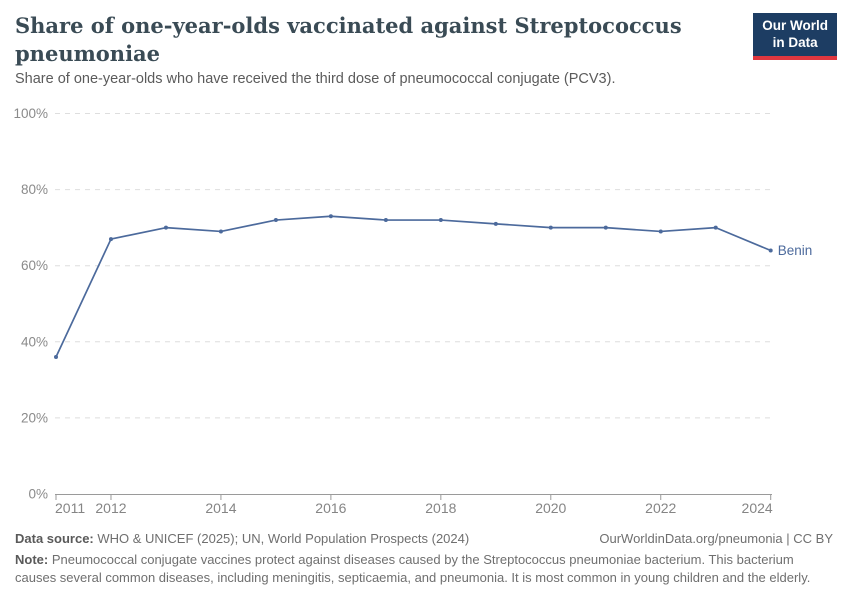  I want to click on y-axis-tick-label: 60%, so click(34, 265).